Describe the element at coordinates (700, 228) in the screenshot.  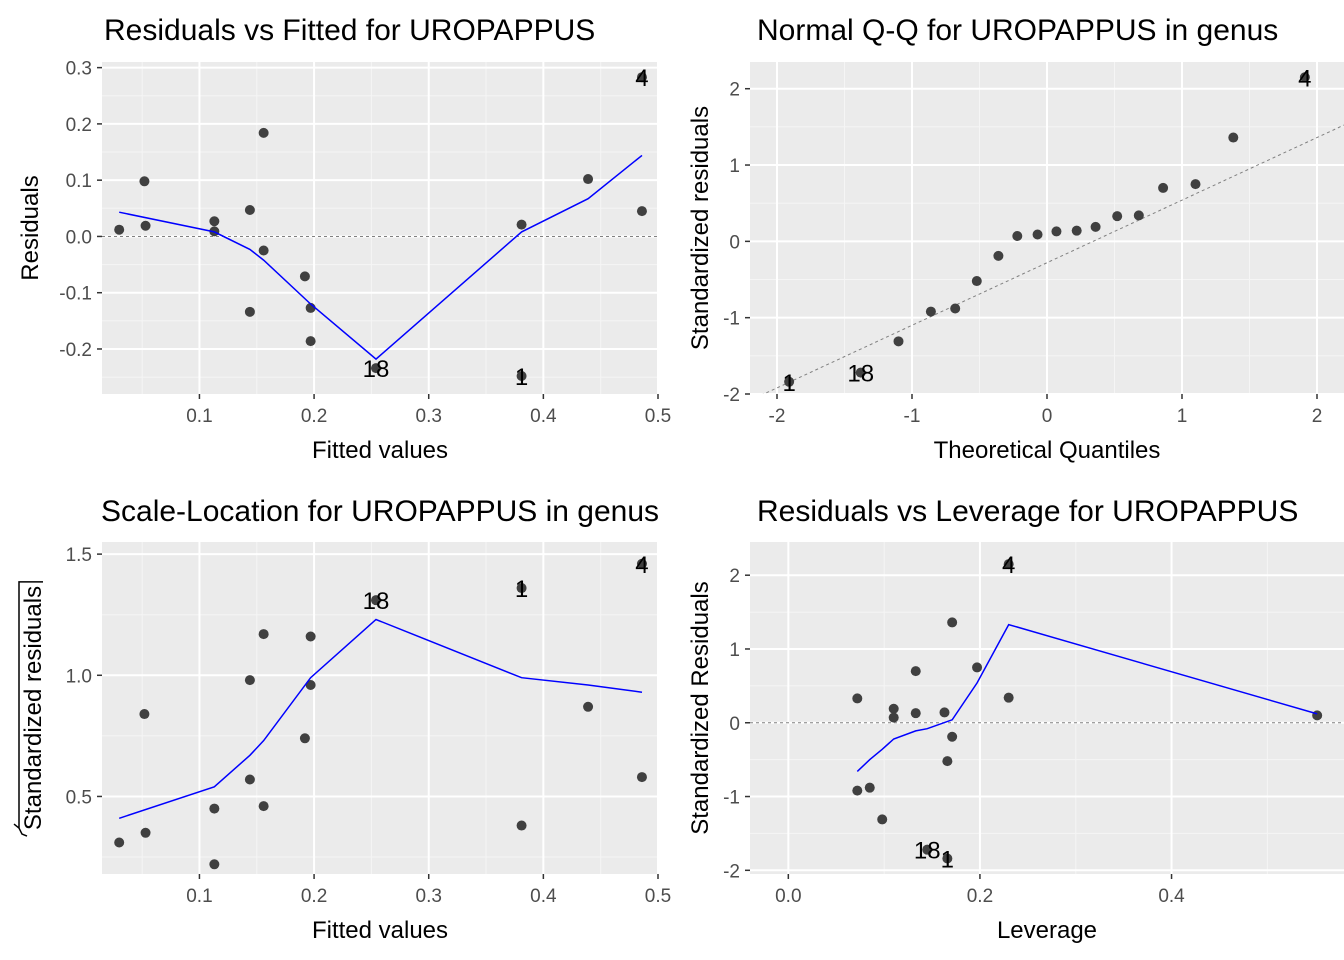
I see `y-axis-title: Standardized residuals` at that location.